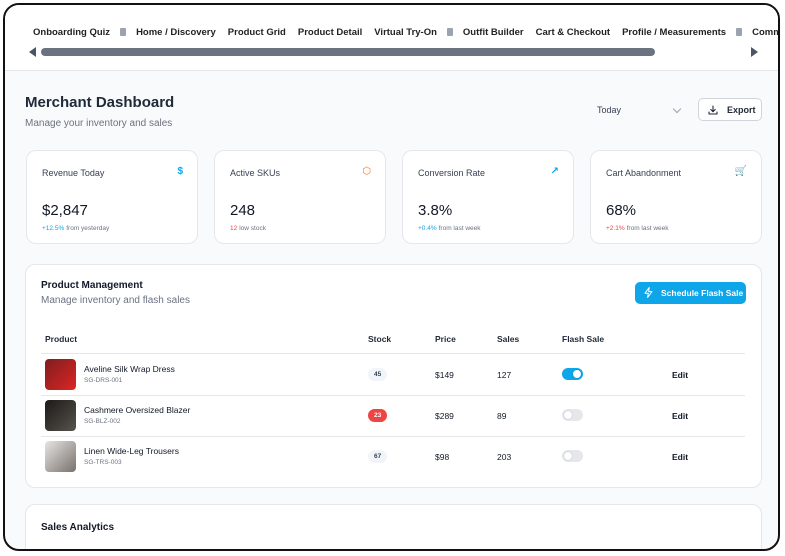  What do you see at coordinates (234, 228) in the screenshot?
I see `stat-delta: 12` at bounding box center [234, 228].